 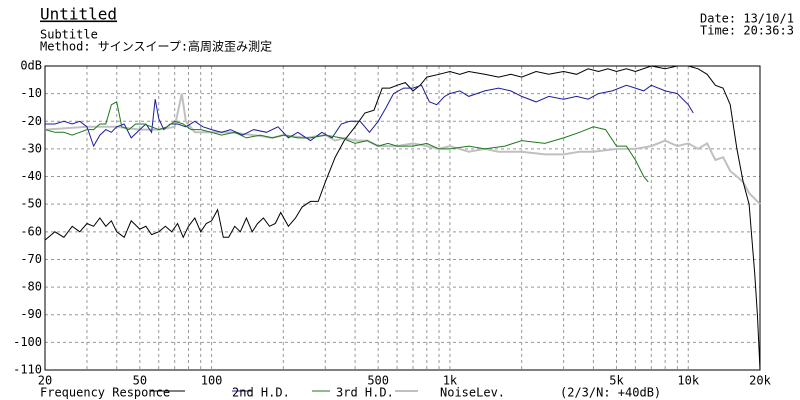 I want to click on series-line, so click(x=369, y=116).